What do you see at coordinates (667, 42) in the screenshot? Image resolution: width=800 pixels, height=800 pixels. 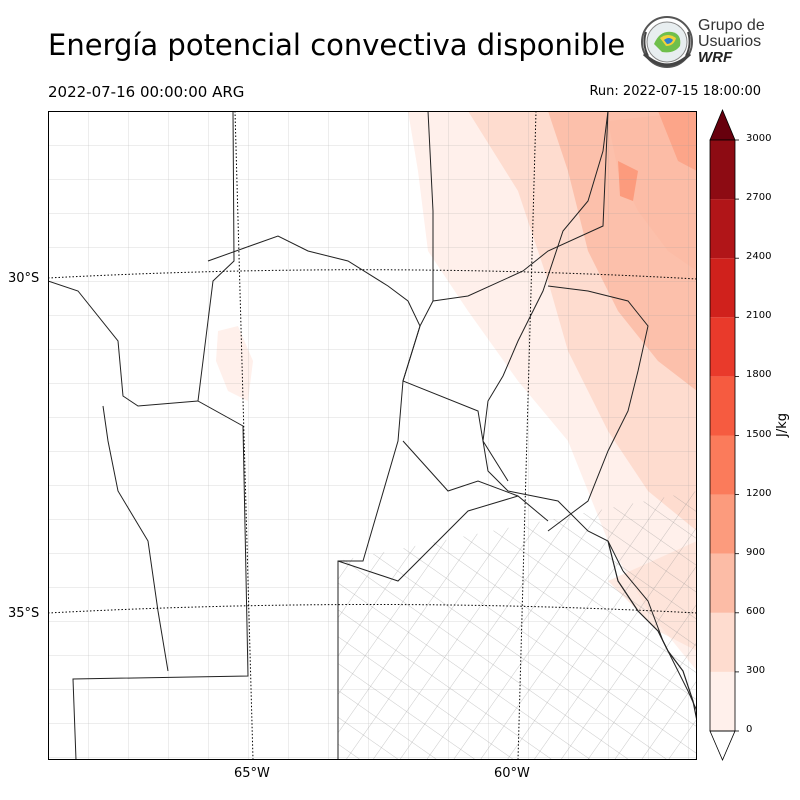 I see `logo-emblem-icon` at bounding box center [667, 42].